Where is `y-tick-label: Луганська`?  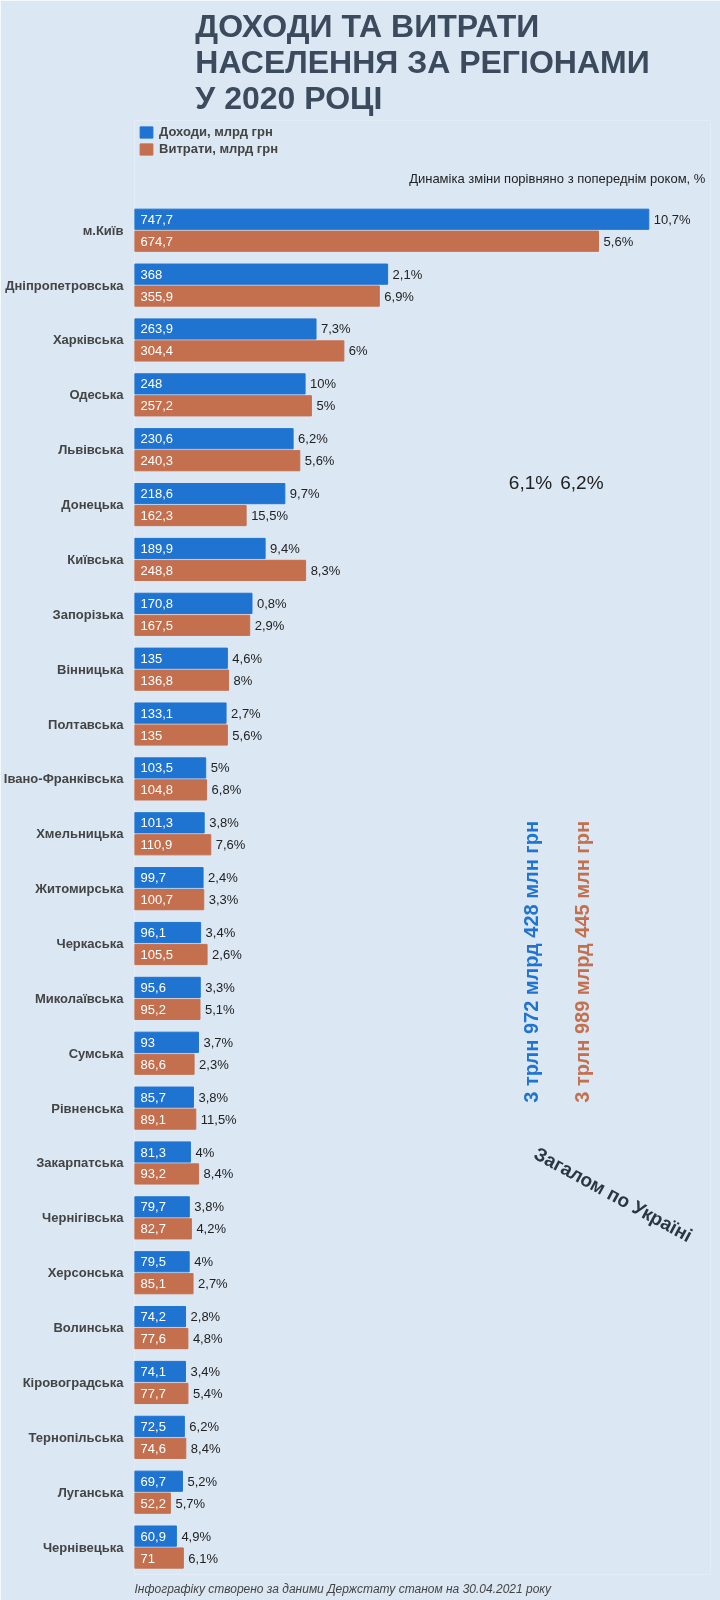
y-tick-label: Луганська is located at coordinates (91, 1492).